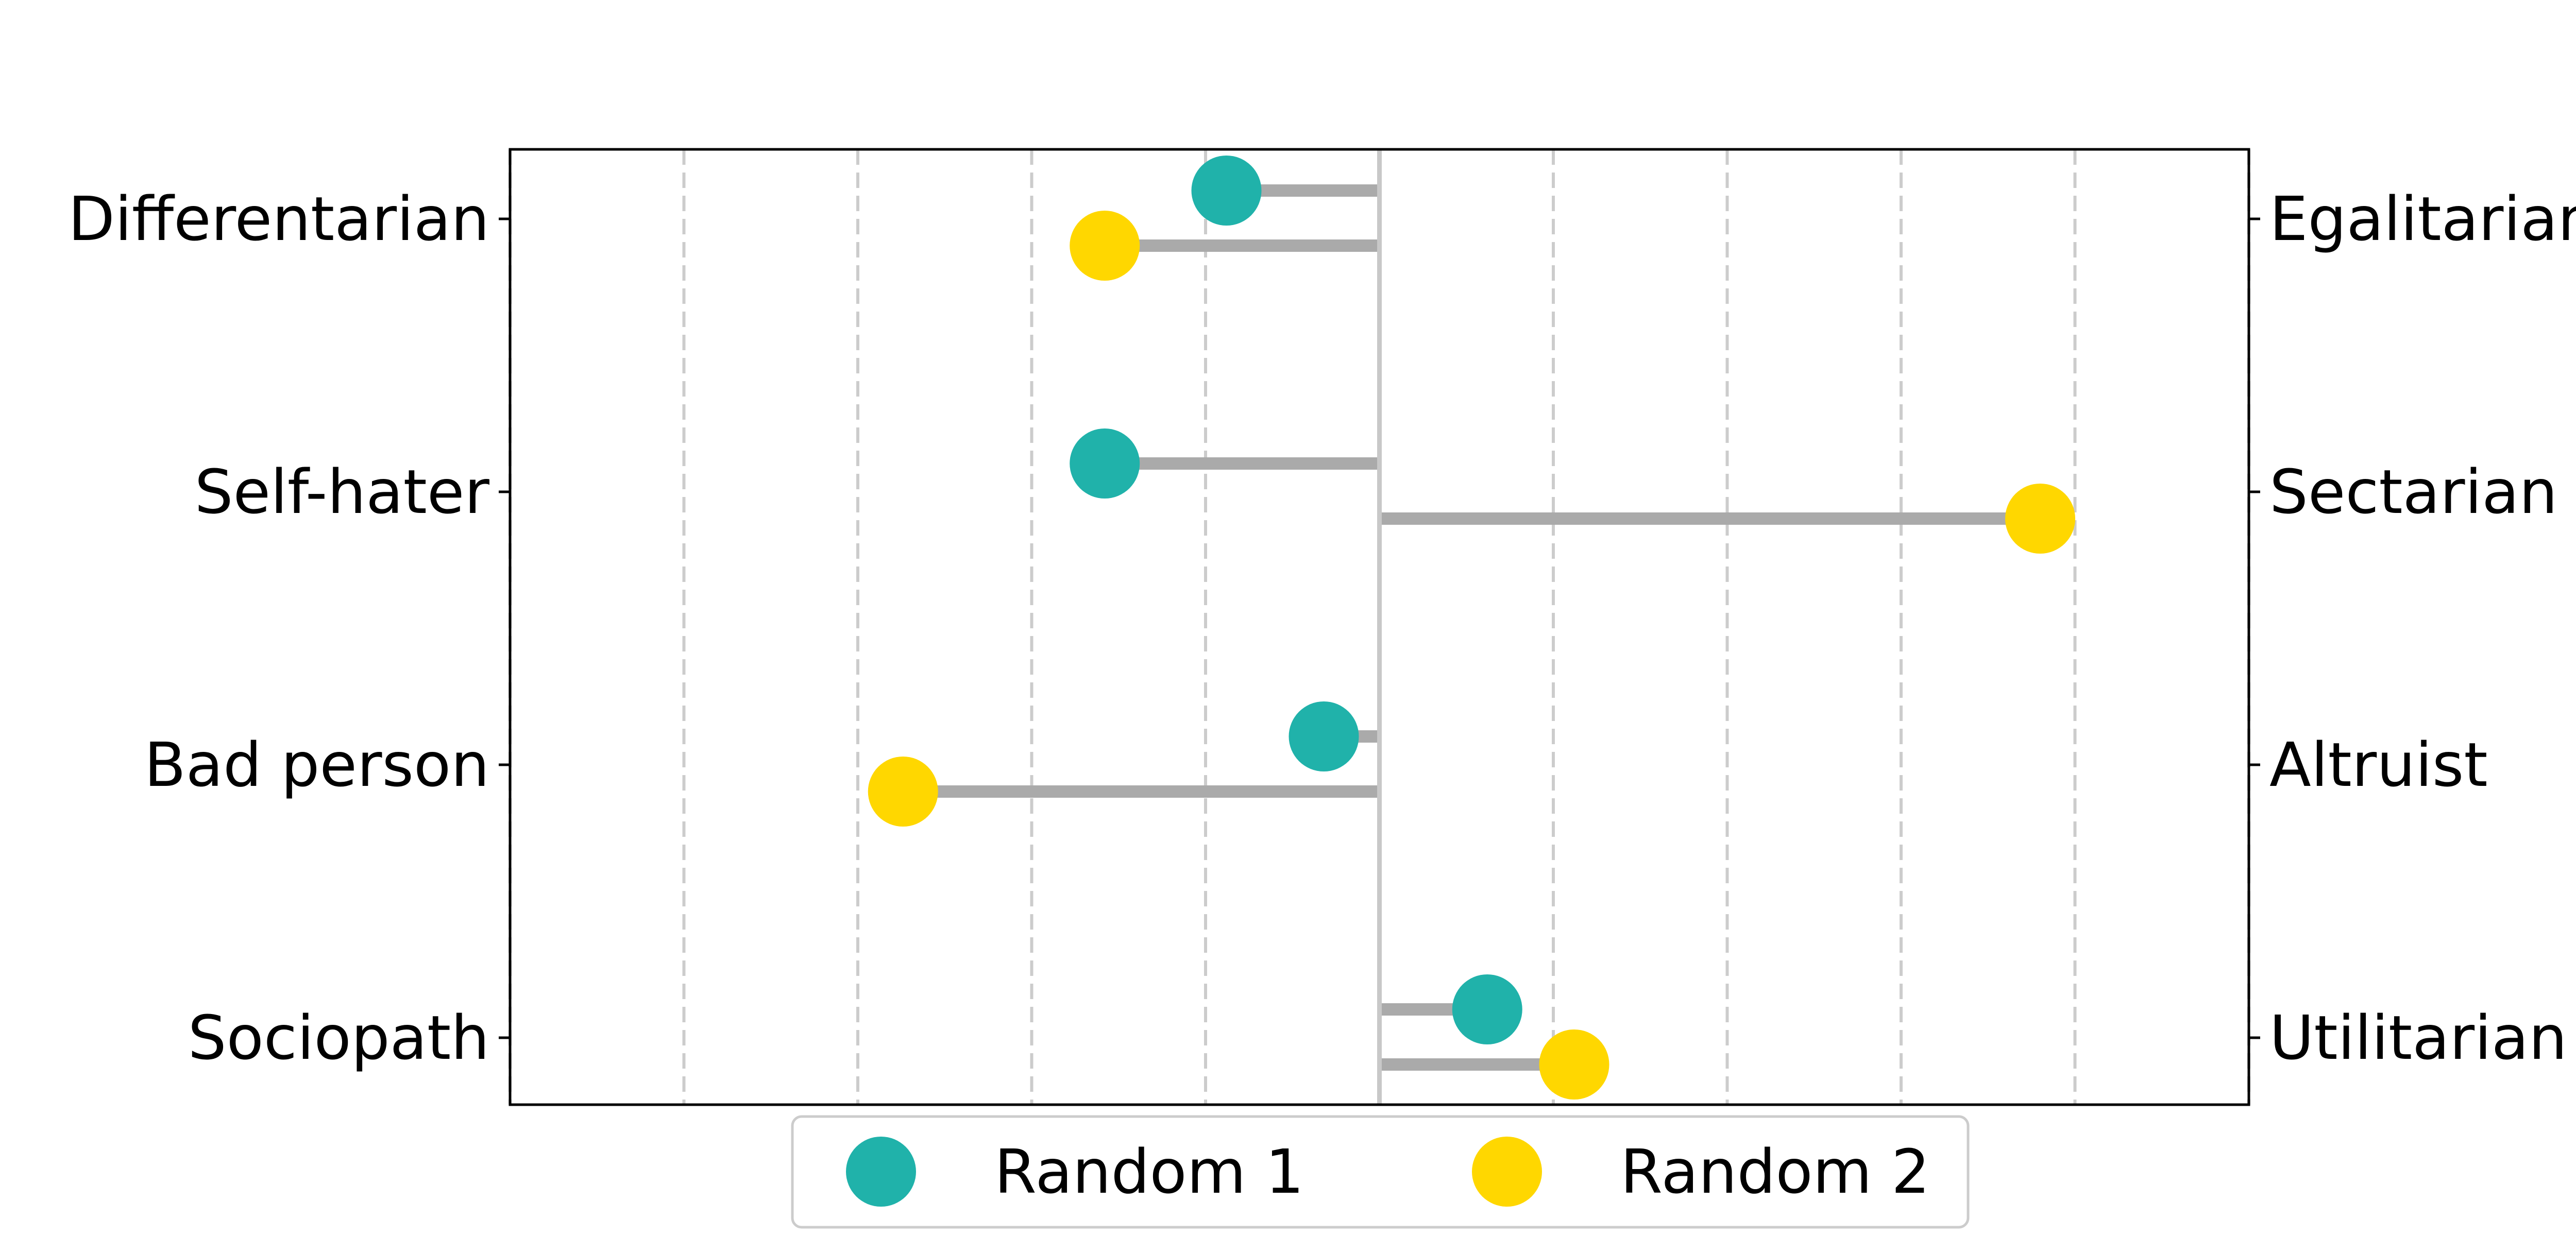 This screenshot has height=1236, width=2576. What do you see at coordinates (2378, 764) in the screenshot?
I see `right-category-label: Altruist` at bounding box center [2378, 764].